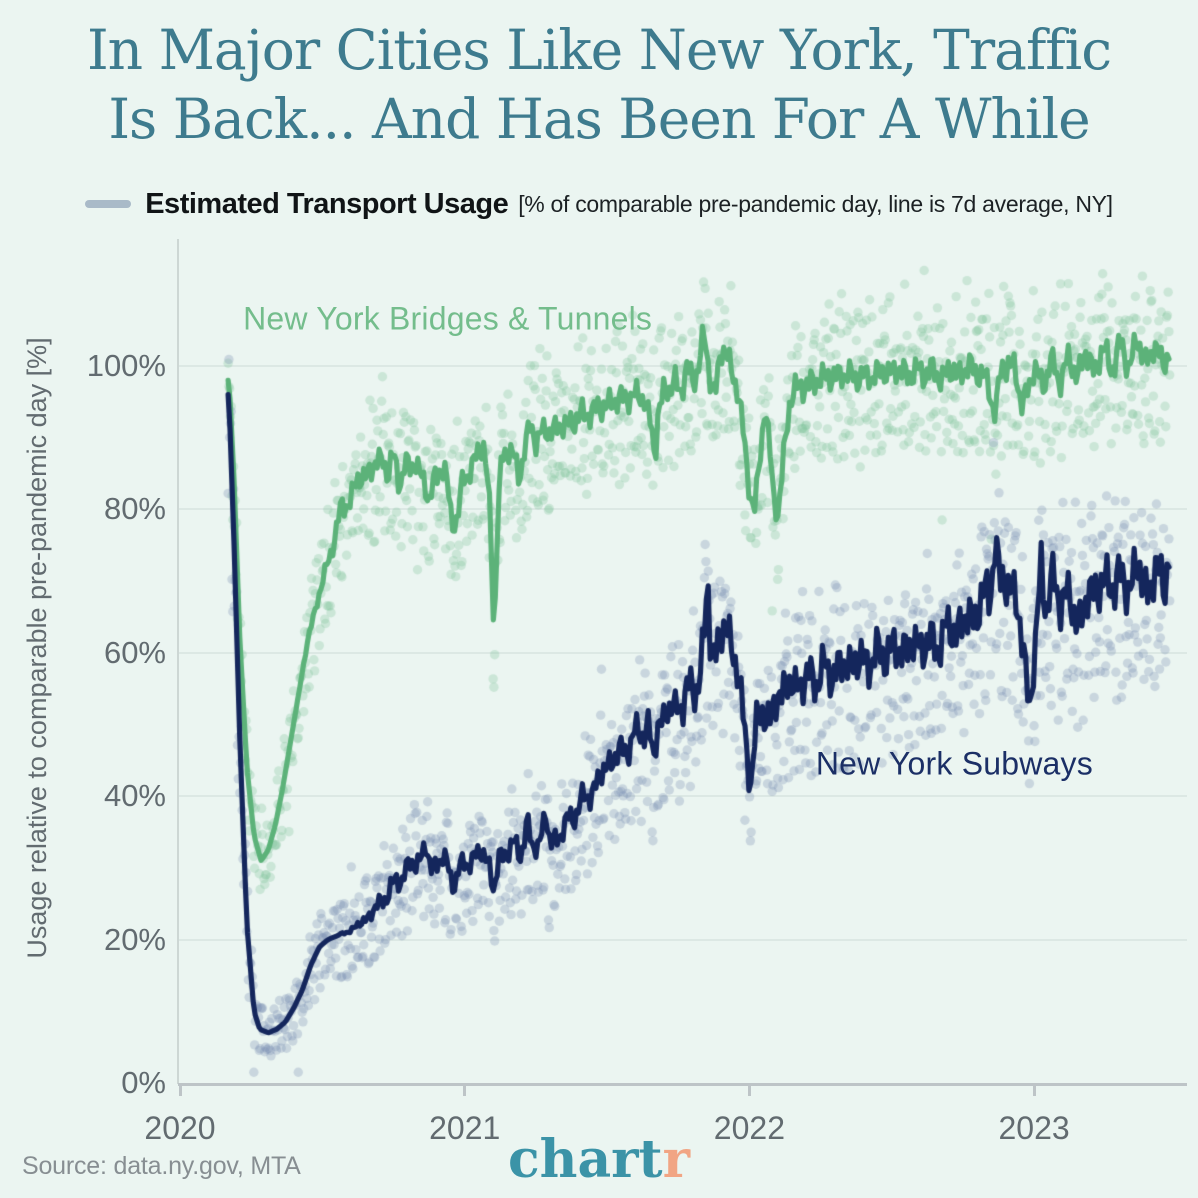  Describe the element at coordinates (126, 365) in the screenshot. I see `y-tick-label-100: 100%` at that location.